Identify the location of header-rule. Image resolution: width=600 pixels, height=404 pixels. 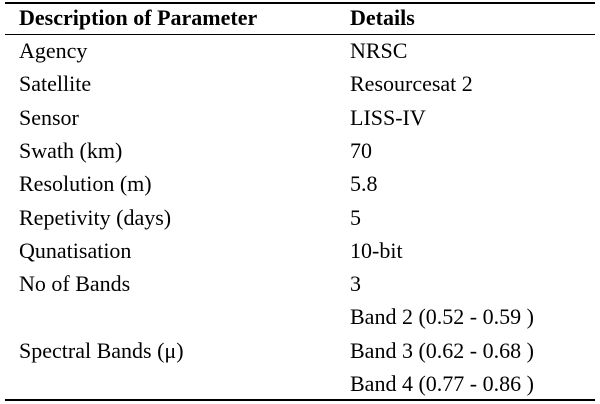
(300, 34).